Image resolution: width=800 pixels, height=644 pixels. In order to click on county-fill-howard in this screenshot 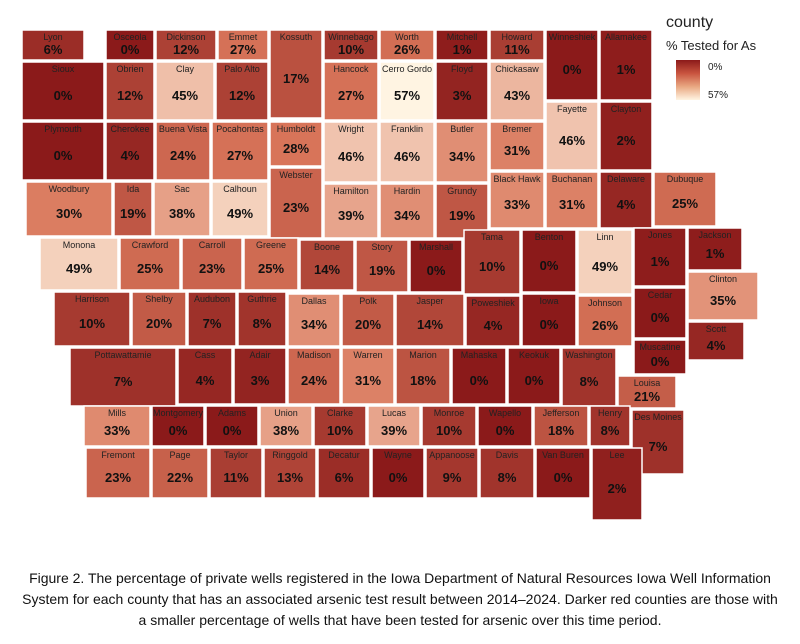, I will do `click(517, 45)`.